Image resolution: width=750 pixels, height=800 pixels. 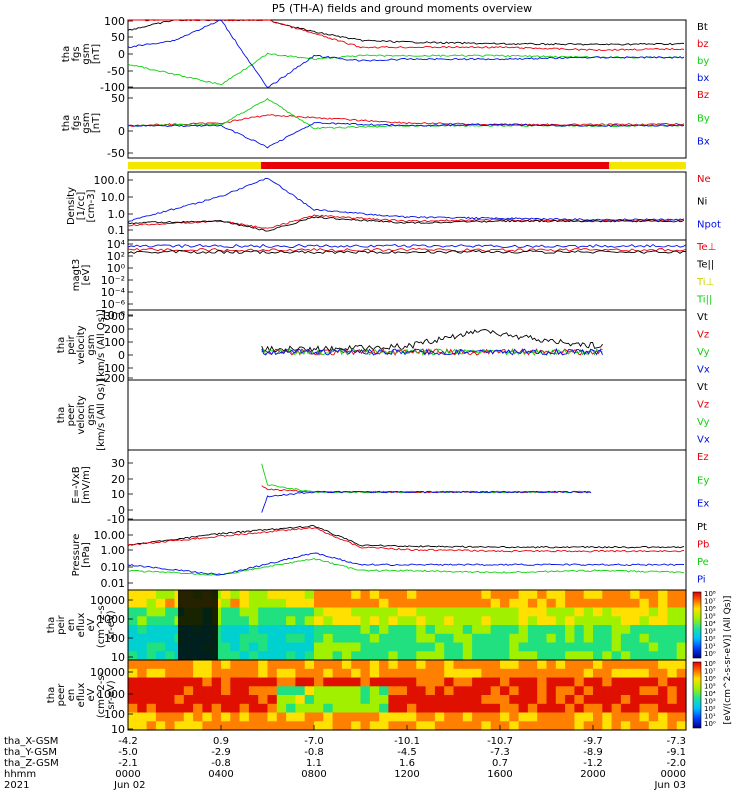 What do you see at coordinates (113, 197) in the screenshot?
I see `y-tick-label: 10.0` at bounding box center [113, 197].